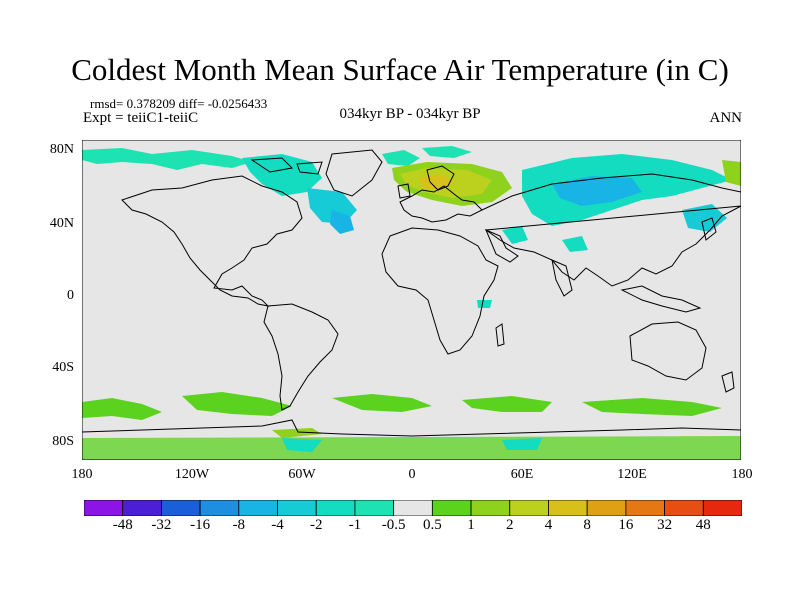  What do you see at coordinates (436, 182) in the screenshot?
I see `anomaly-baltic` at bounding box center [436, 182].